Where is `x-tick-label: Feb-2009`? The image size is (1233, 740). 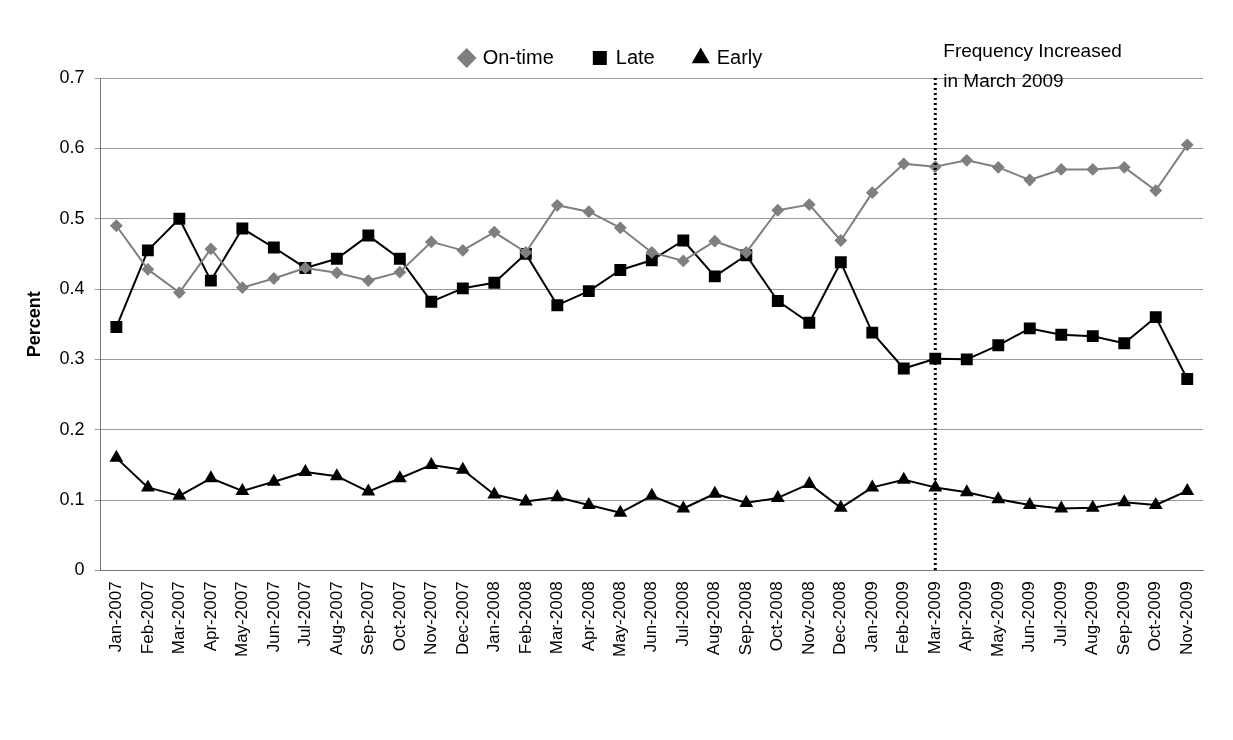
x-tick-label: Feb-2009 is located at coordinates (903, 618).